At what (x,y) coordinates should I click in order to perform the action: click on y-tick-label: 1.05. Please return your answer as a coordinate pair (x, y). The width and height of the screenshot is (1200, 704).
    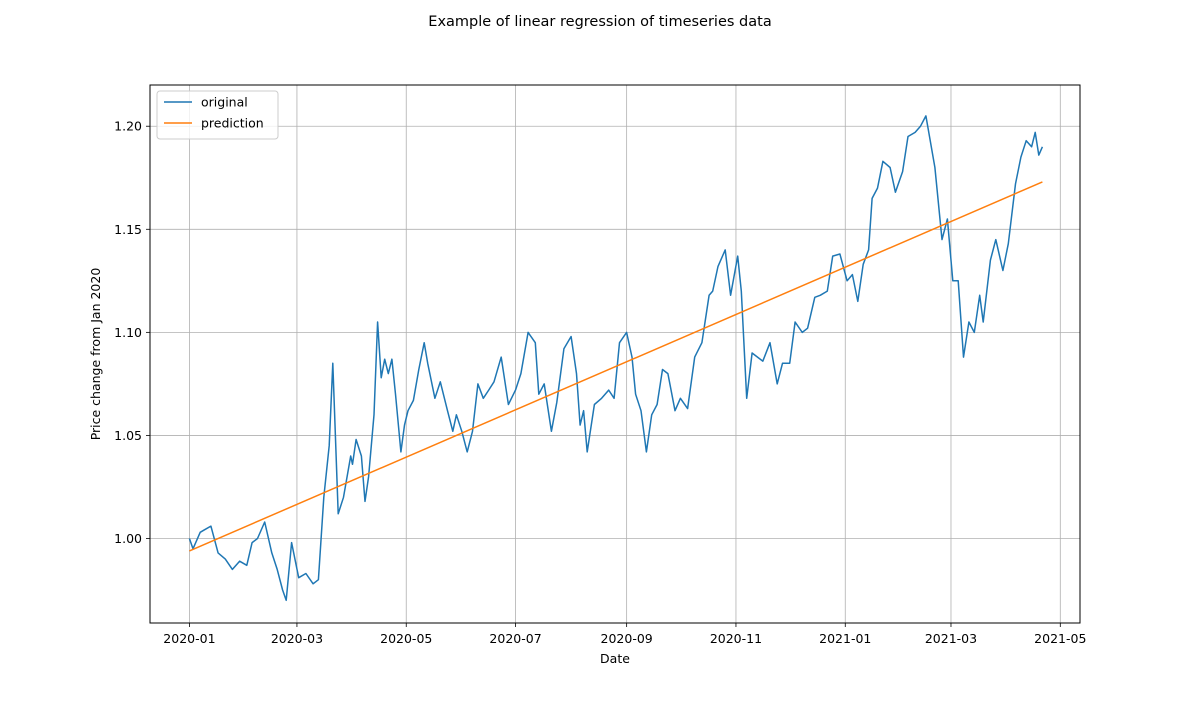
    Looking at the image, I should click on (128, 435).